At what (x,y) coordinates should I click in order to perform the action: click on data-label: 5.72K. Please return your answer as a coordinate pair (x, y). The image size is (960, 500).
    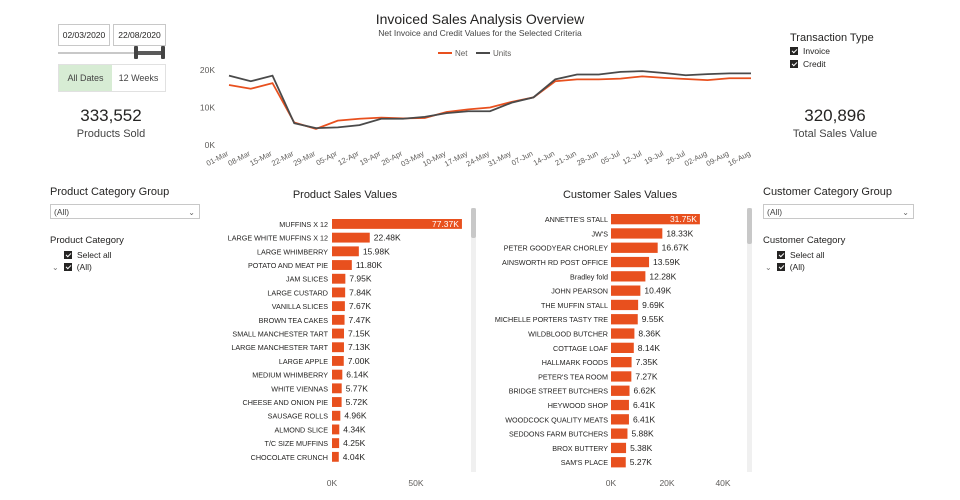
    Looking at the image, I should click on (357, 402).